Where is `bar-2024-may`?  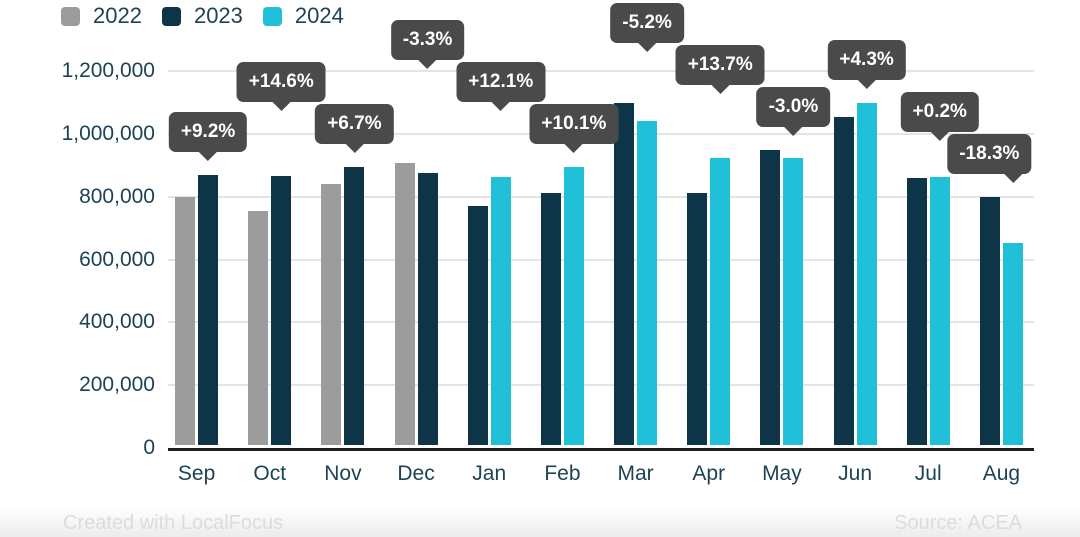 bar-2024-may is located at coordinates (793, 301).